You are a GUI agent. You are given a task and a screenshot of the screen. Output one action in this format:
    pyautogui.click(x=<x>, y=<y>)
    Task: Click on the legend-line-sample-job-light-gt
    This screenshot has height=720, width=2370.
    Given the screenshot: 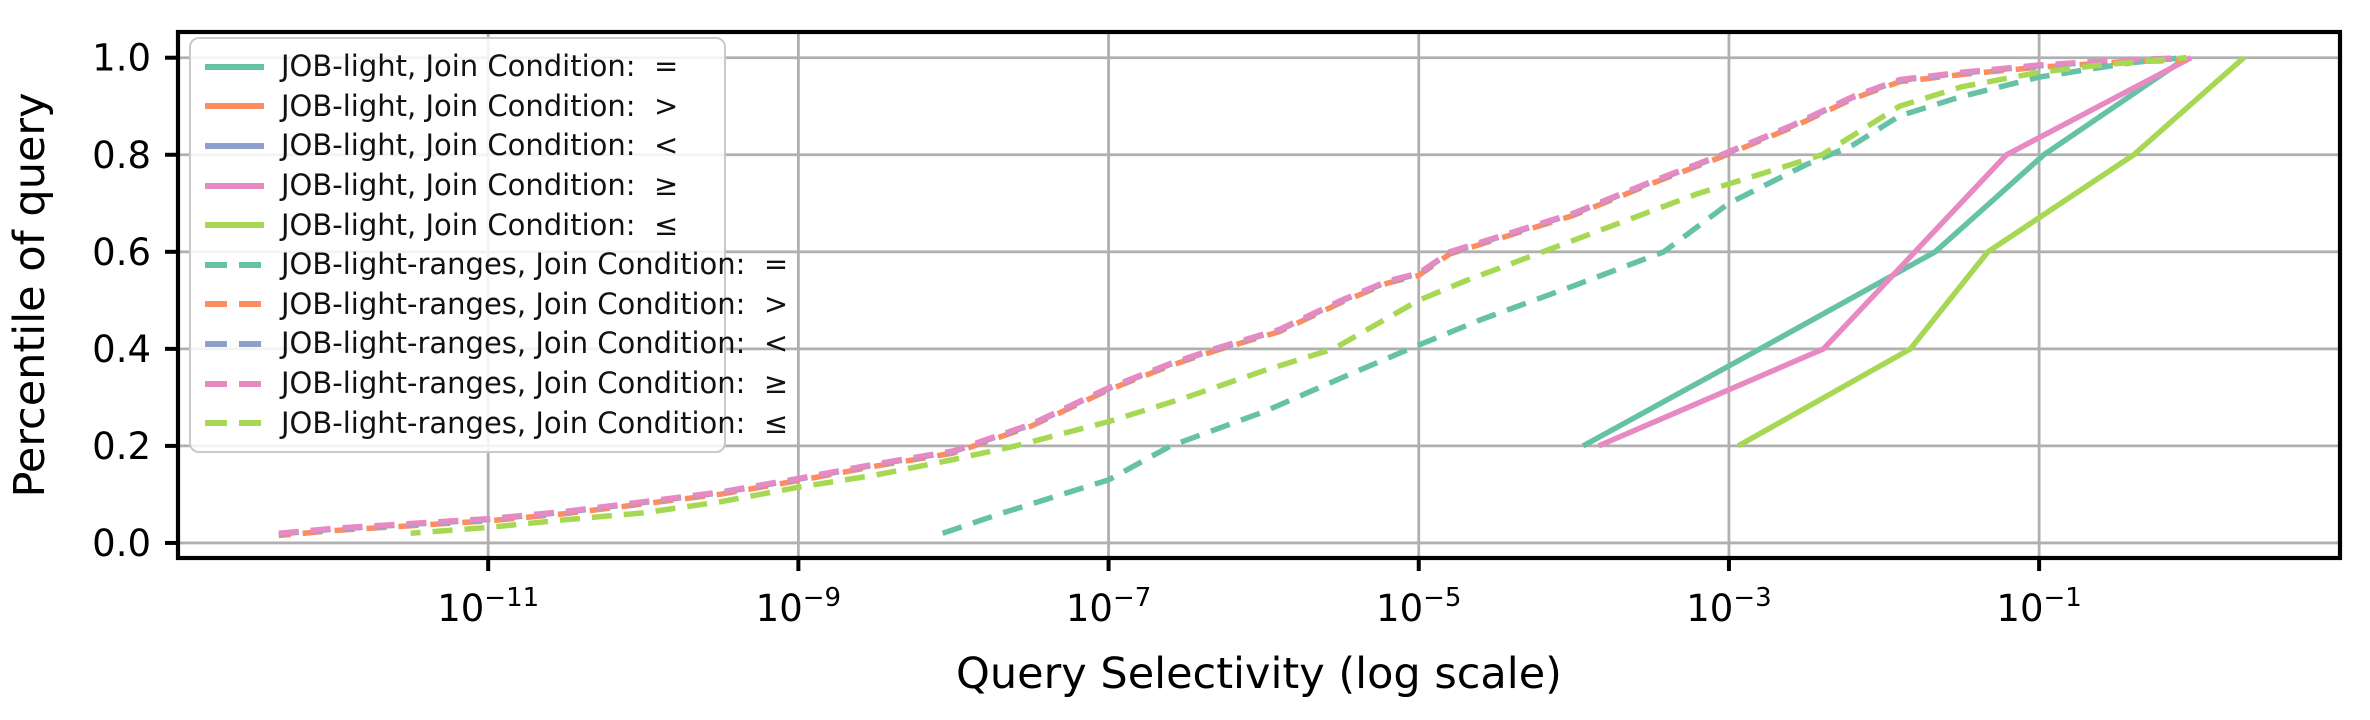 What is the action you would take?
    pyautogui.click(x=234, y=106)
    